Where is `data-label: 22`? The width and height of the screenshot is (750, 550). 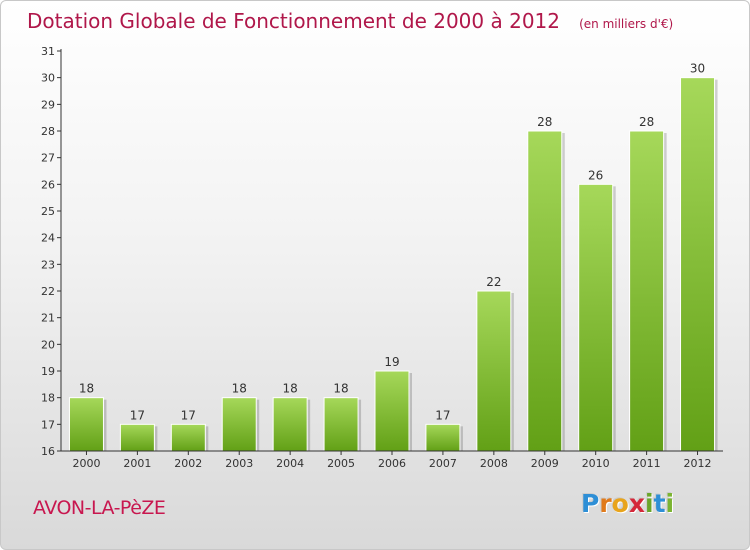
data-label: 22 is located at coordinates (493, 282).